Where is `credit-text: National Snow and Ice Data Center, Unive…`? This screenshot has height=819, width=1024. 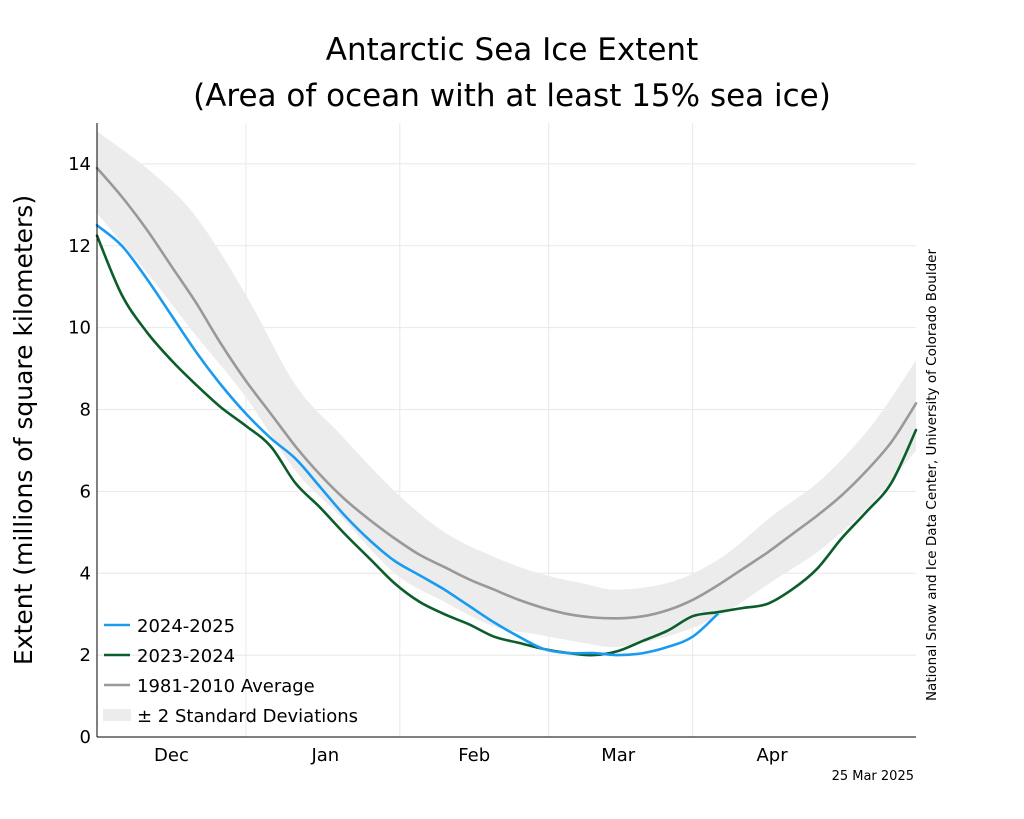 credit-text: National Snow and Ice Data Center, Unive… is located at coordinates (932, 475).